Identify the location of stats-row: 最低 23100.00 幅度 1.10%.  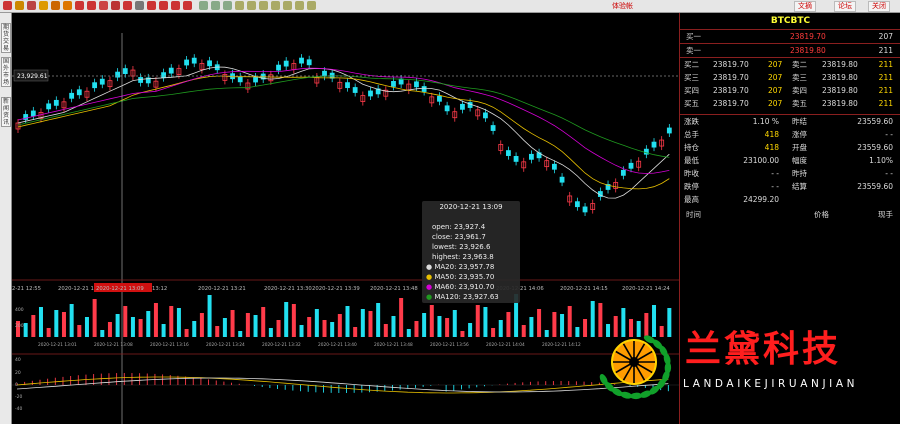
(790, 160).